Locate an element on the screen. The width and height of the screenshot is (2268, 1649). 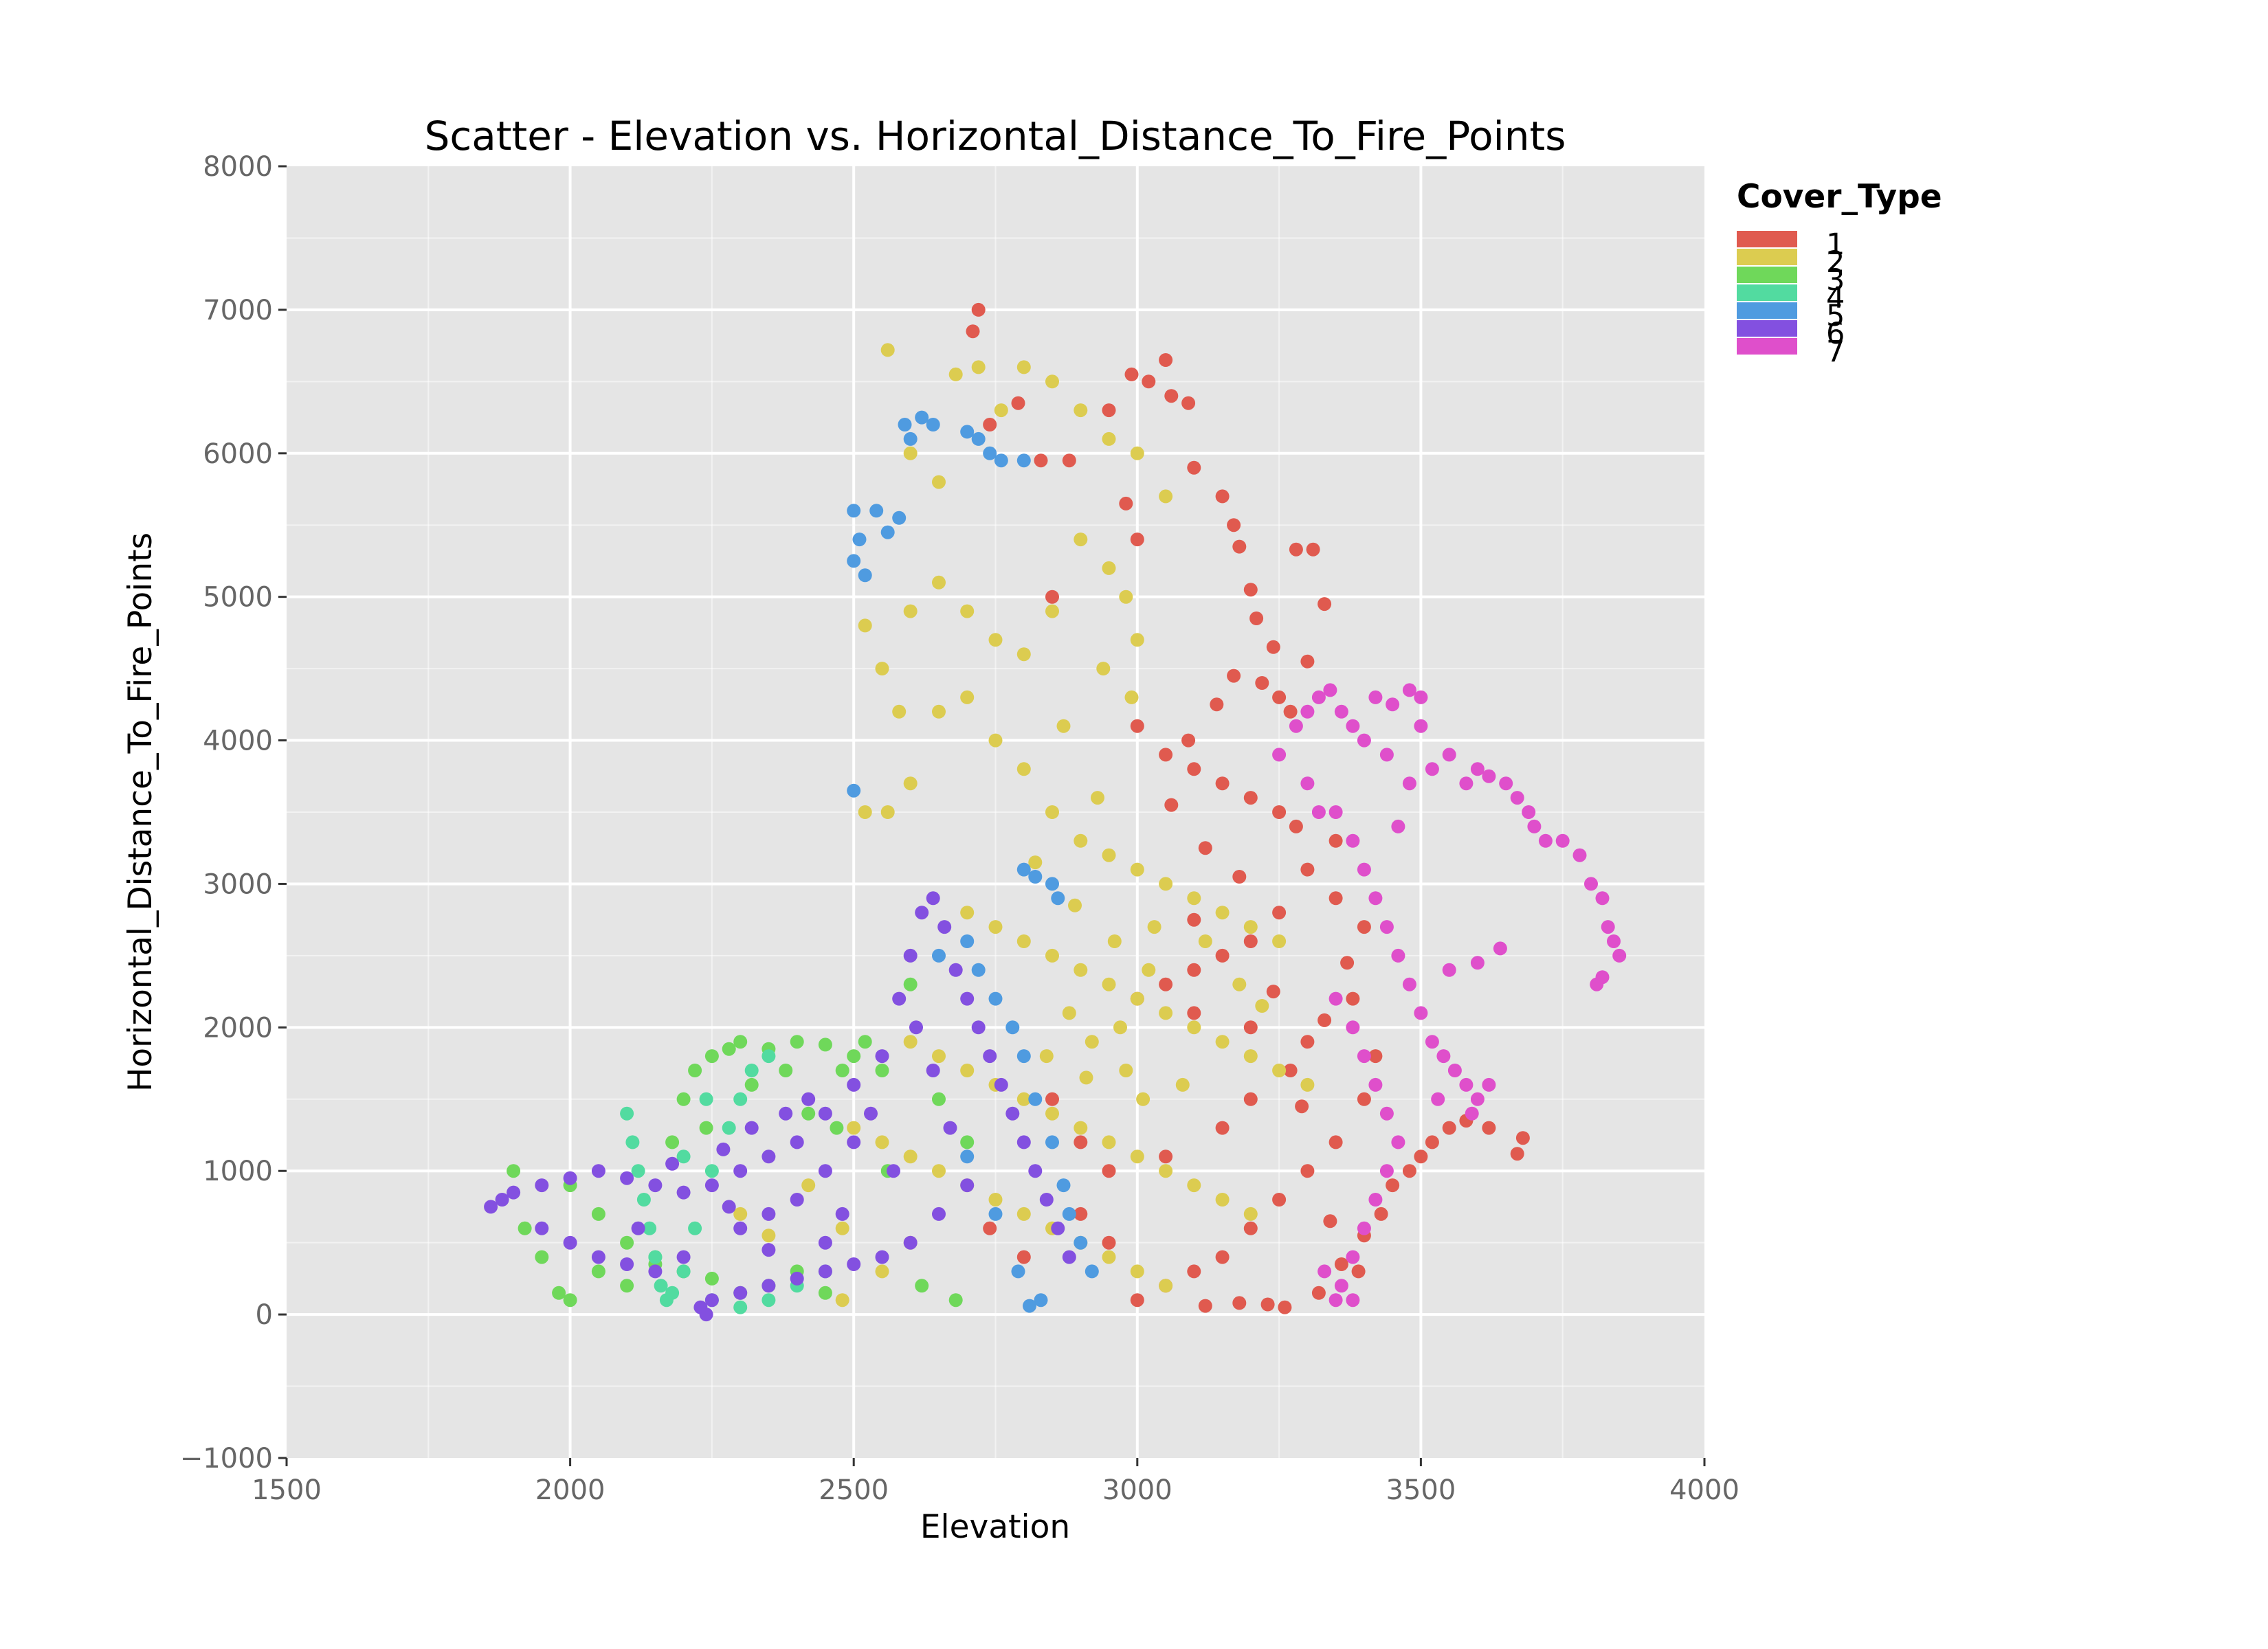
legend-label-3: 3 is located at coordinates (1836, 280).